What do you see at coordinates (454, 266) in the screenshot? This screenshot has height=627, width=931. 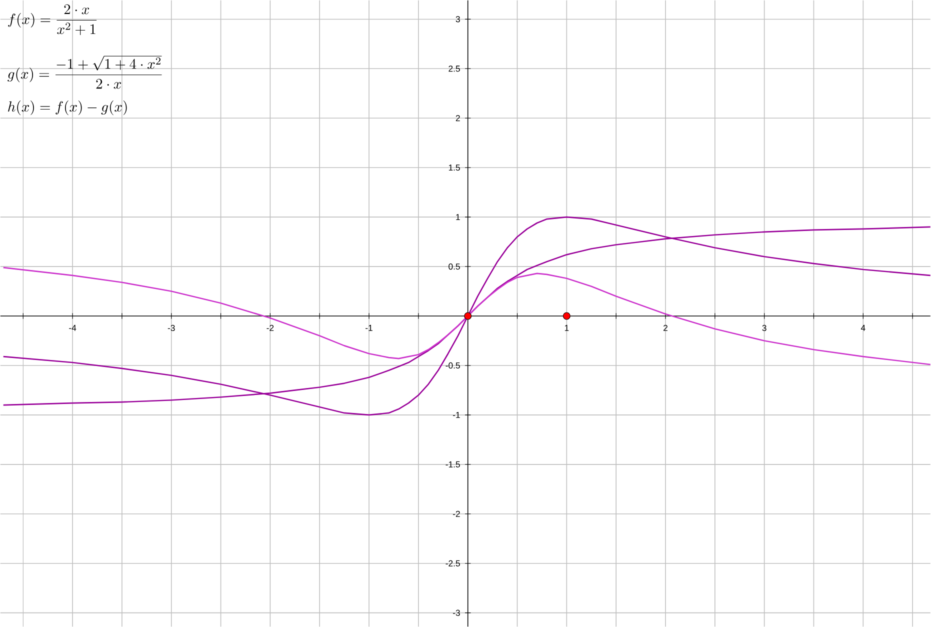 I see `y-tick-label: 0.5` at bounding box center [454, 266].